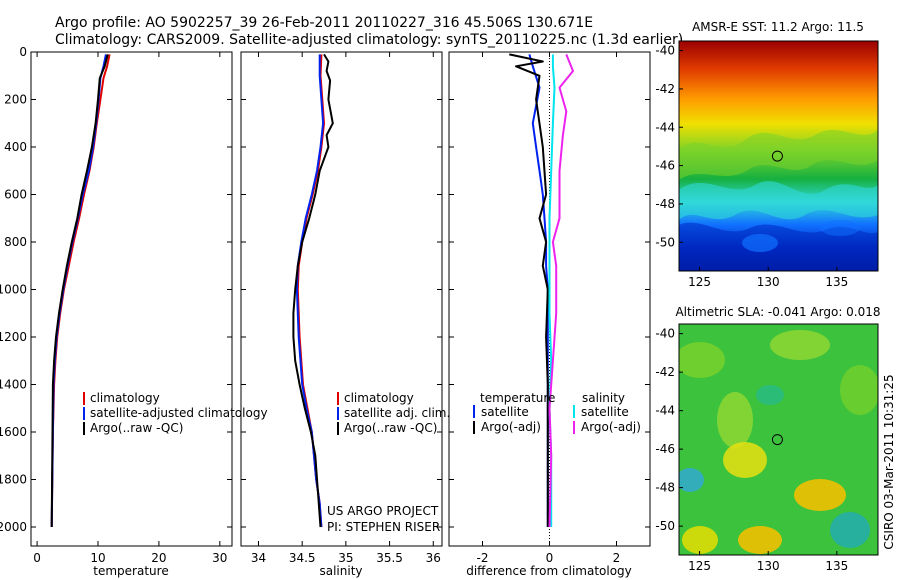  Describe the element at coordinates (389, 558) in the screenshot. I see `x-tick-label: 35.5` at that location.